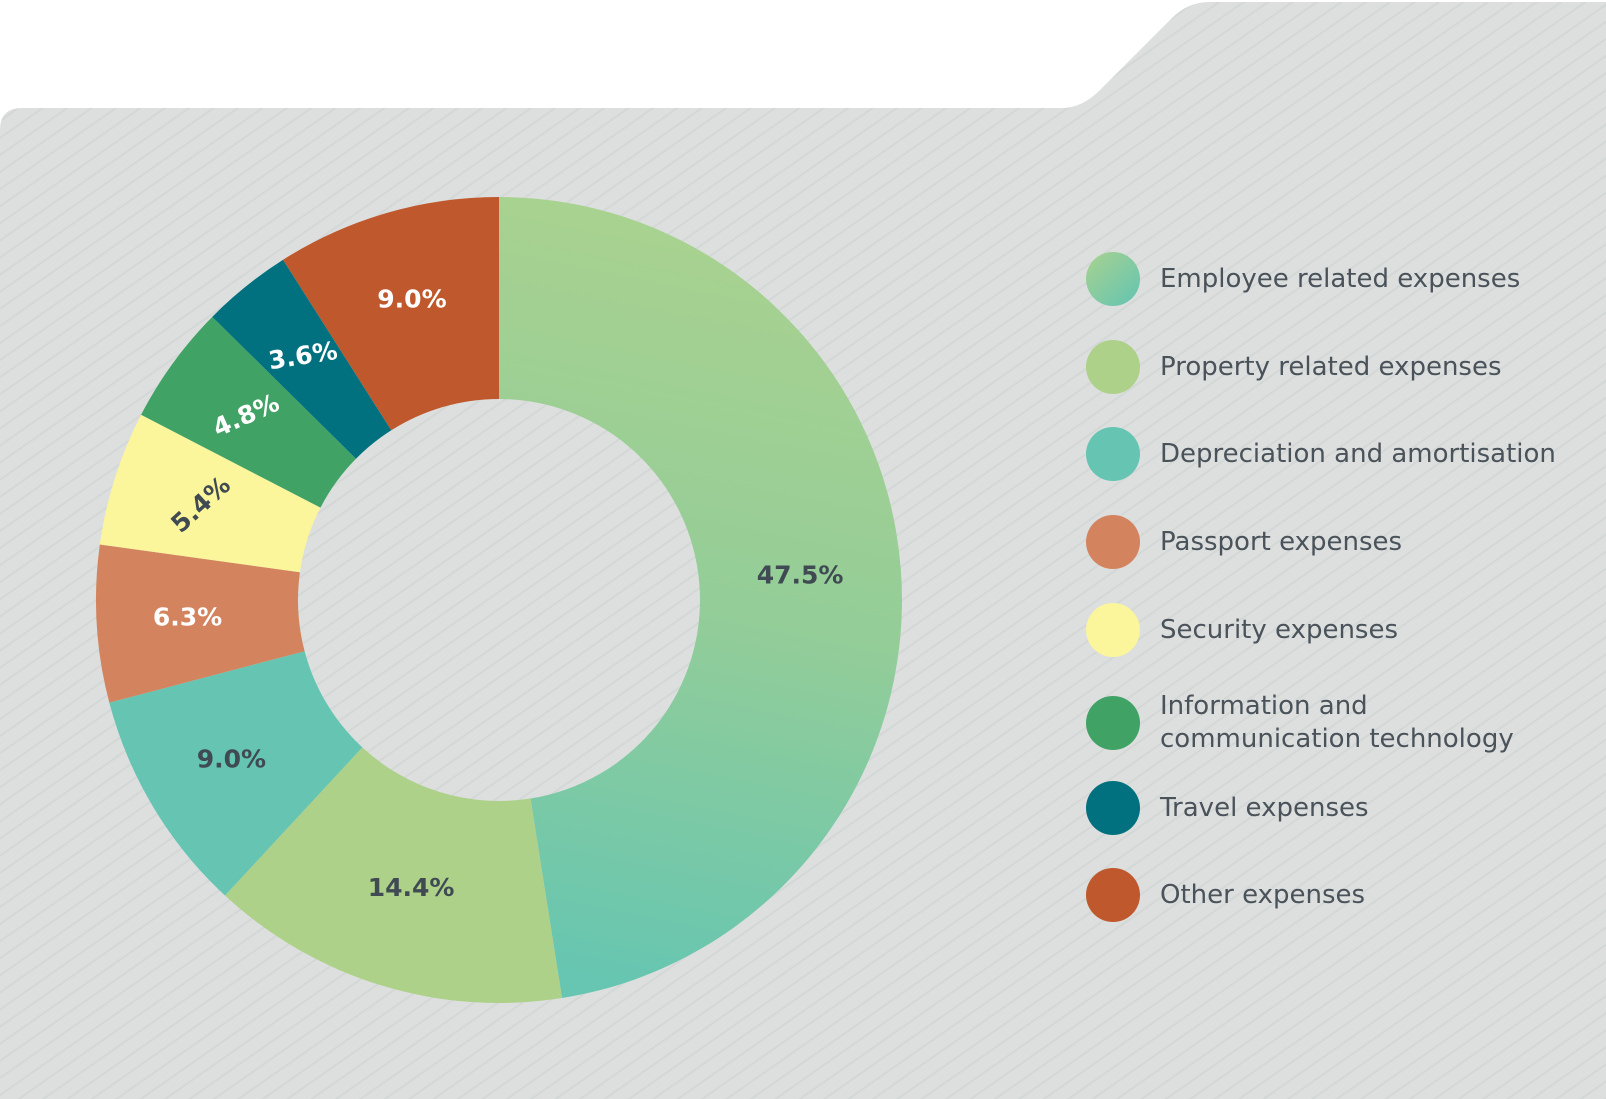 The image size is (1606, 1099). What do you see at coordinates (302, 359) in the screenshot?
I see `slice-travel-expenses` at bounding box center [302, 359].